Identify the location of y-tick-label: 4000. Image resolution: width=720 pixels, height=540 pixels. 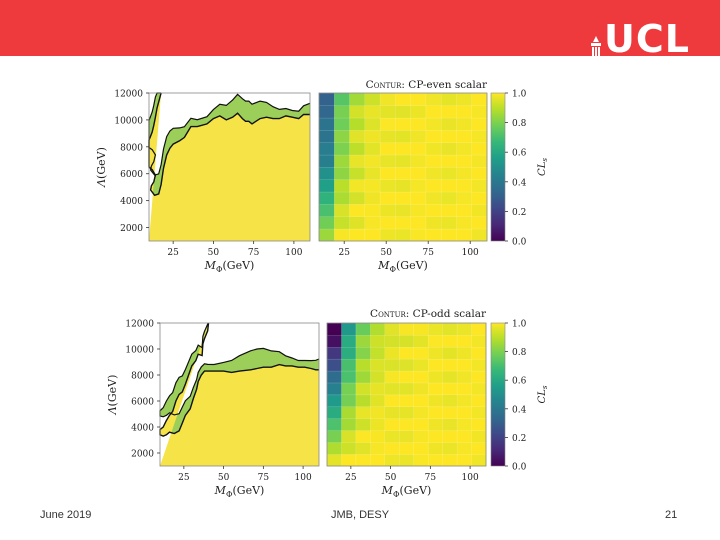
(131, 202).